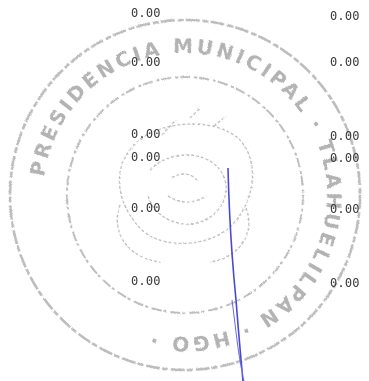 The width and height of the screenshot is (369, 381). I want to click on amount-col-b-4: 0.00, so click(345, 158).